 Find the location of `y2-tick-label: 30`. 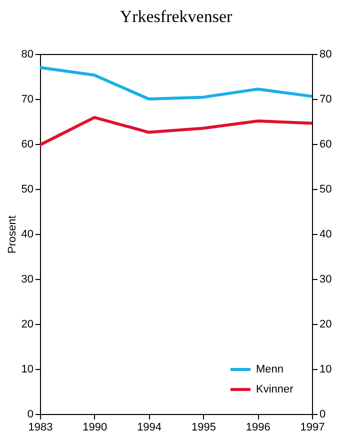

y2-tick-label: 30 is located at coordinates (326, 280).